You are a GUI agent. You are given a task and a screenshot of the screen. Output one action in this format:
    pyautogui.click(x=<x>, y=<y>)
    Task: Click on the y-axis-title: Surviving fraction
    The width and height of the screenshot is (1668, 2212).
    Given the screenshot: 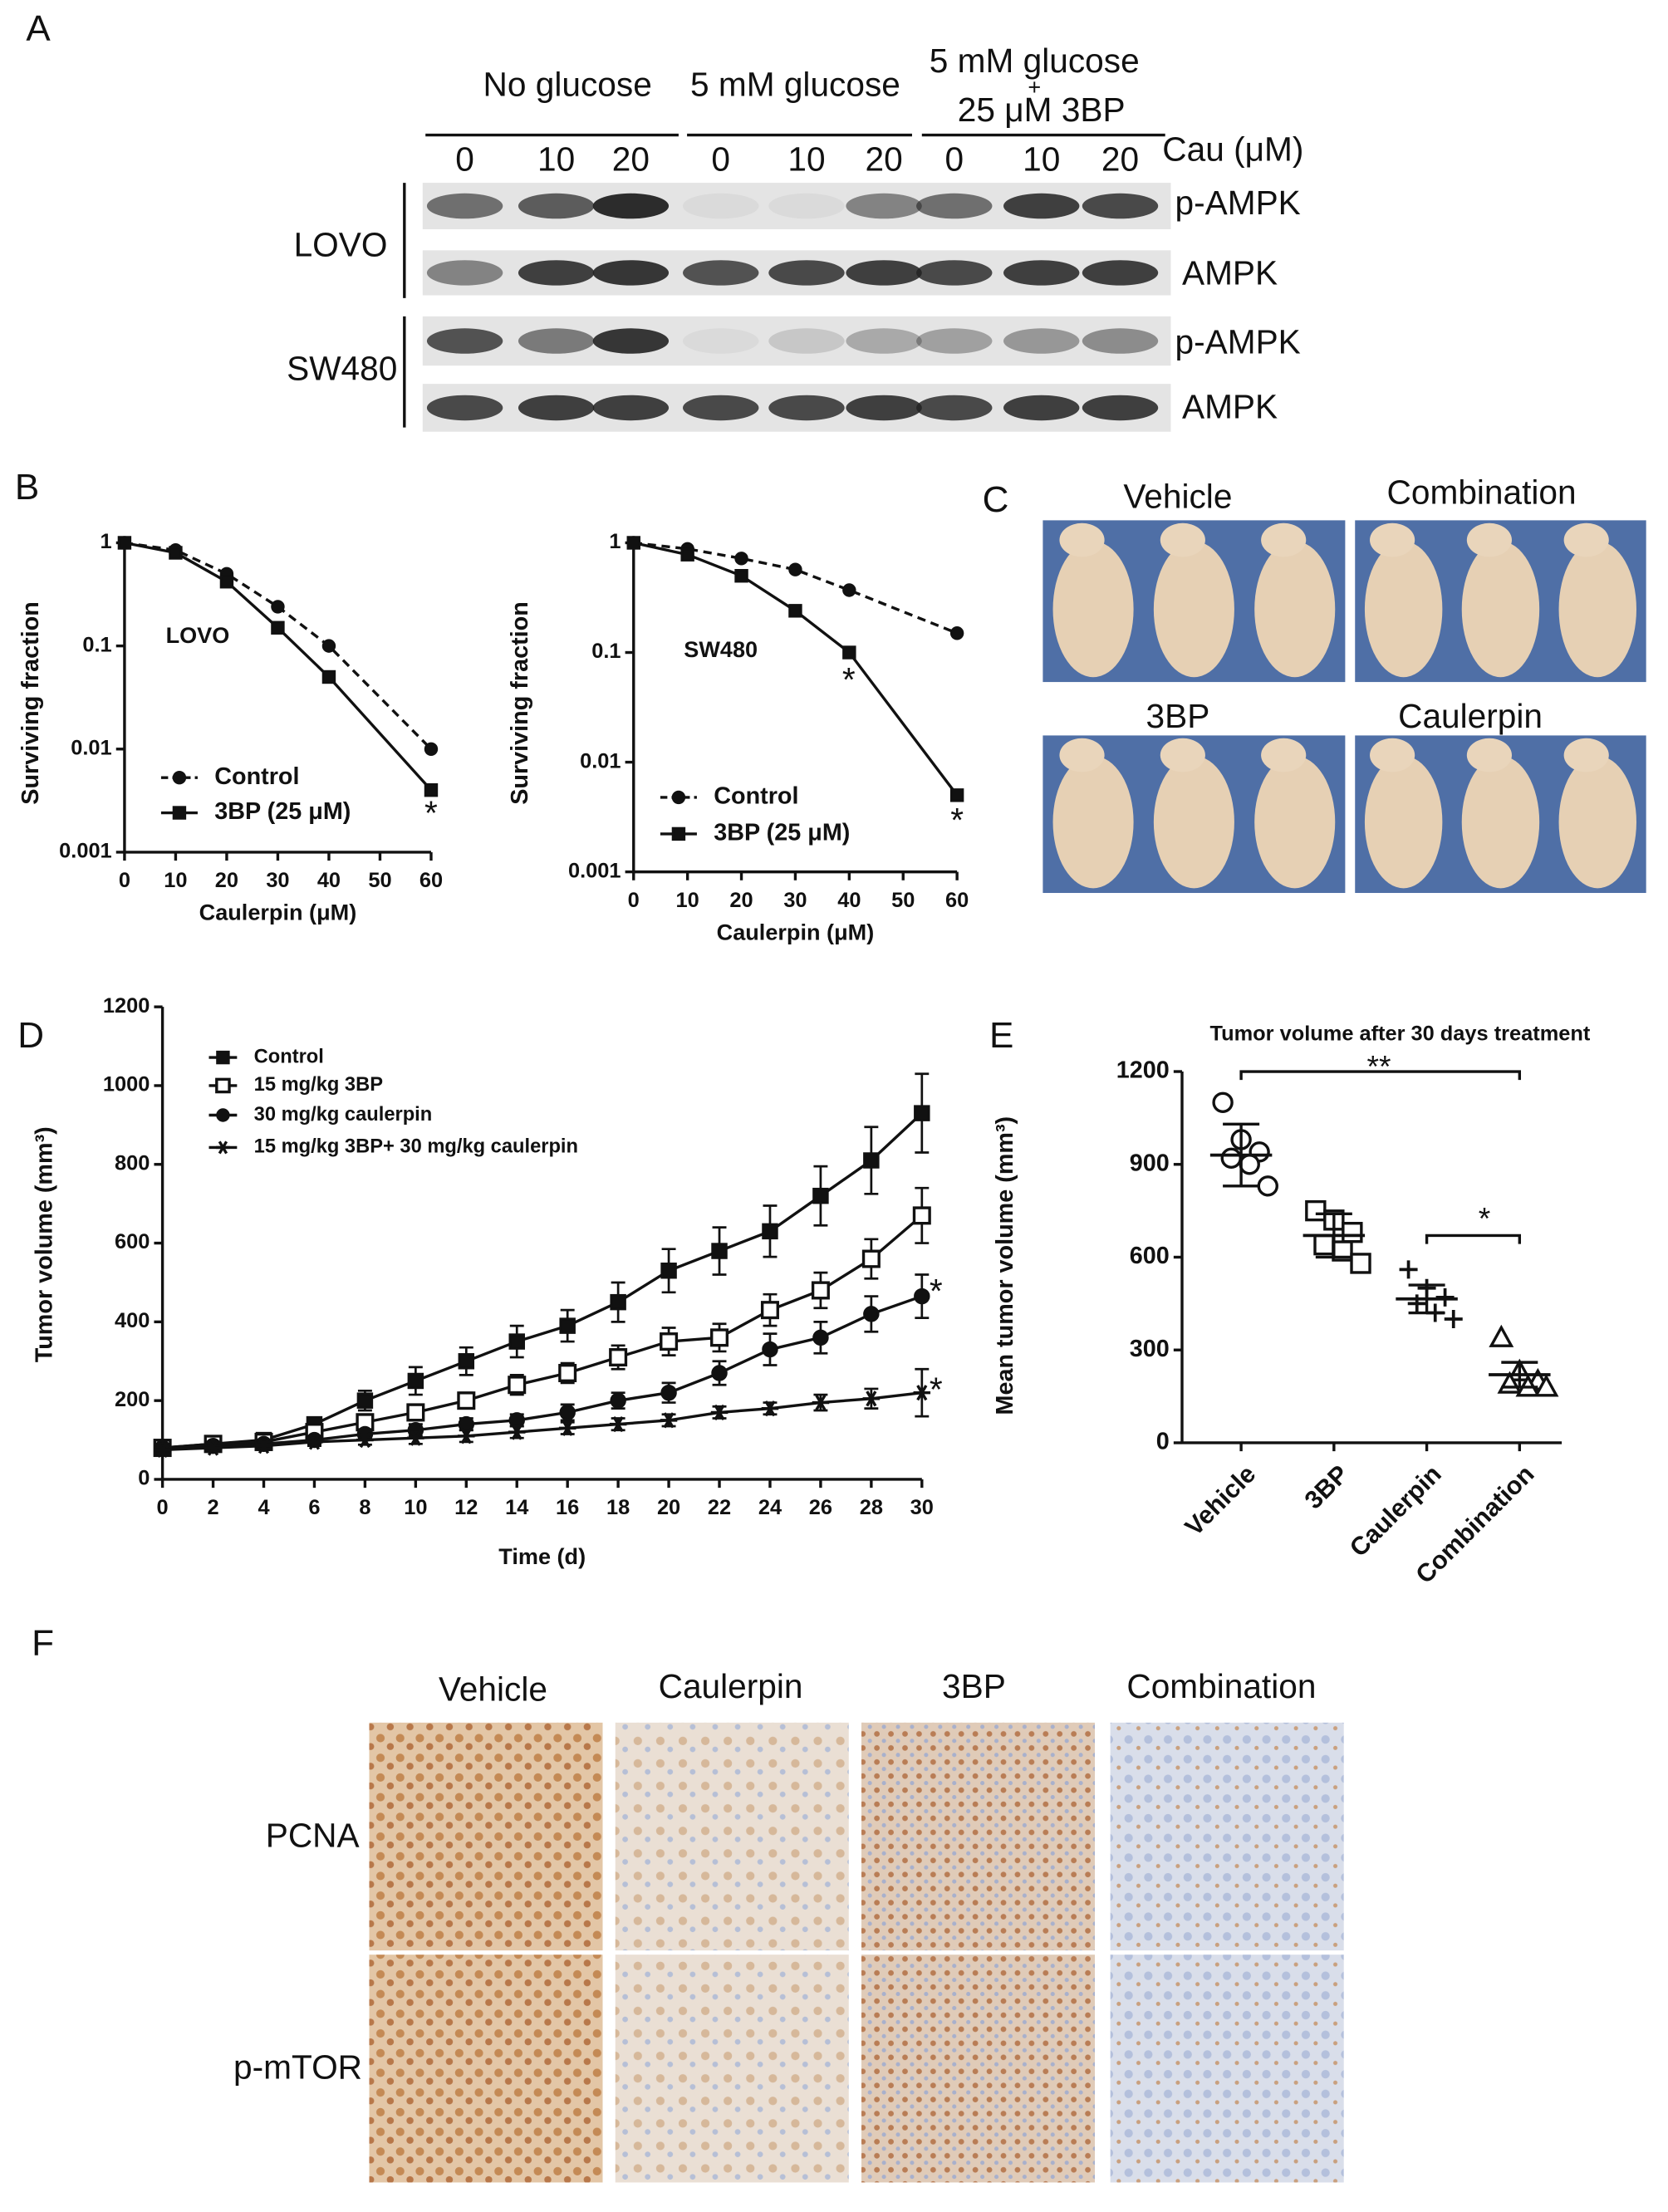 What is the action you would take?
    pyautogui.click(x=520, y=703)
    